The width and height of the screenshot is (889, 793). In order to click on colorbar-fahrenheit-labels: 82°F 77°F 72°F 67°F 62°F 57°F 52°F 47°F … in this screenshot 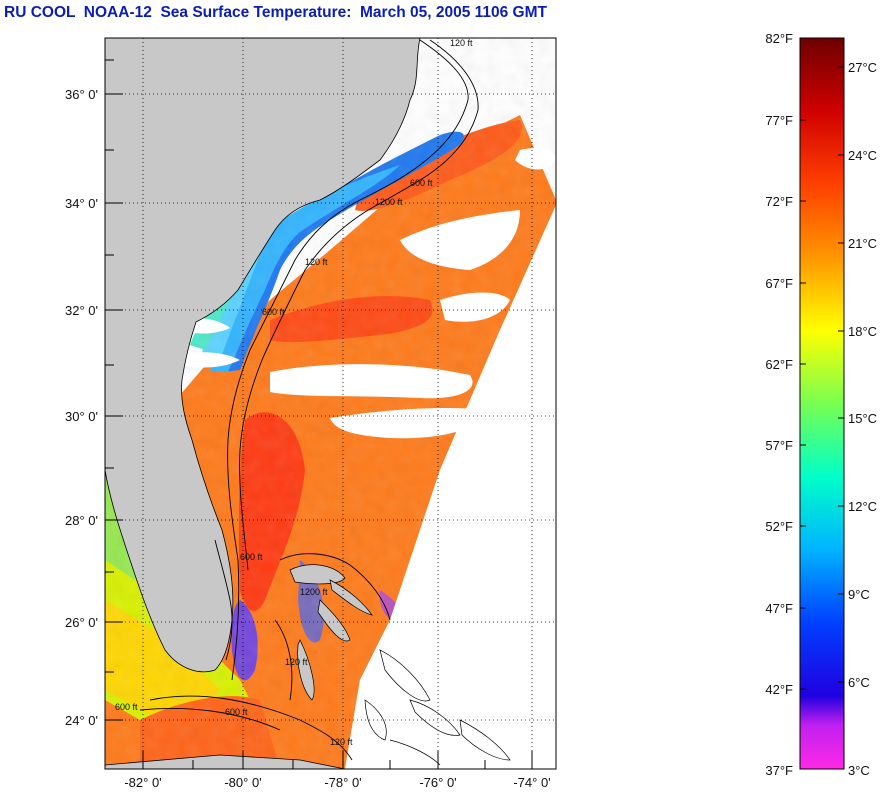, I will do `click(779, 404)`.